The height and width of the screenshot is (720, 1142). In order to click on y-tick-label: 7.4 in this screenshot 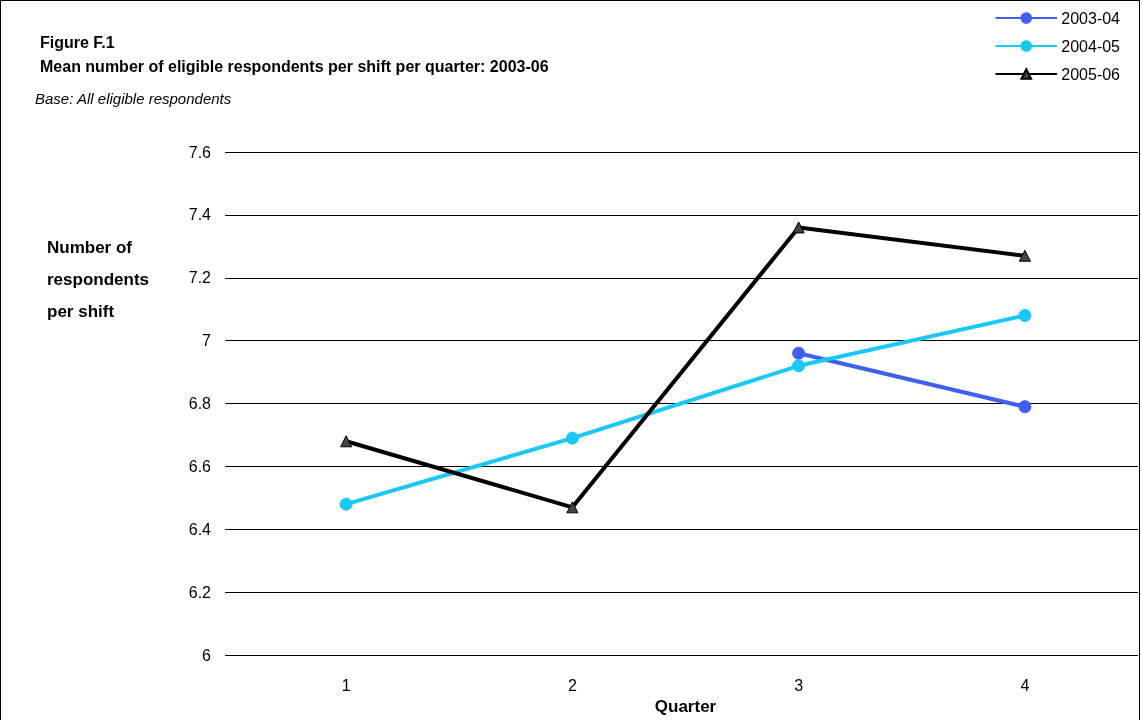, I will do `click(200, 215)`.